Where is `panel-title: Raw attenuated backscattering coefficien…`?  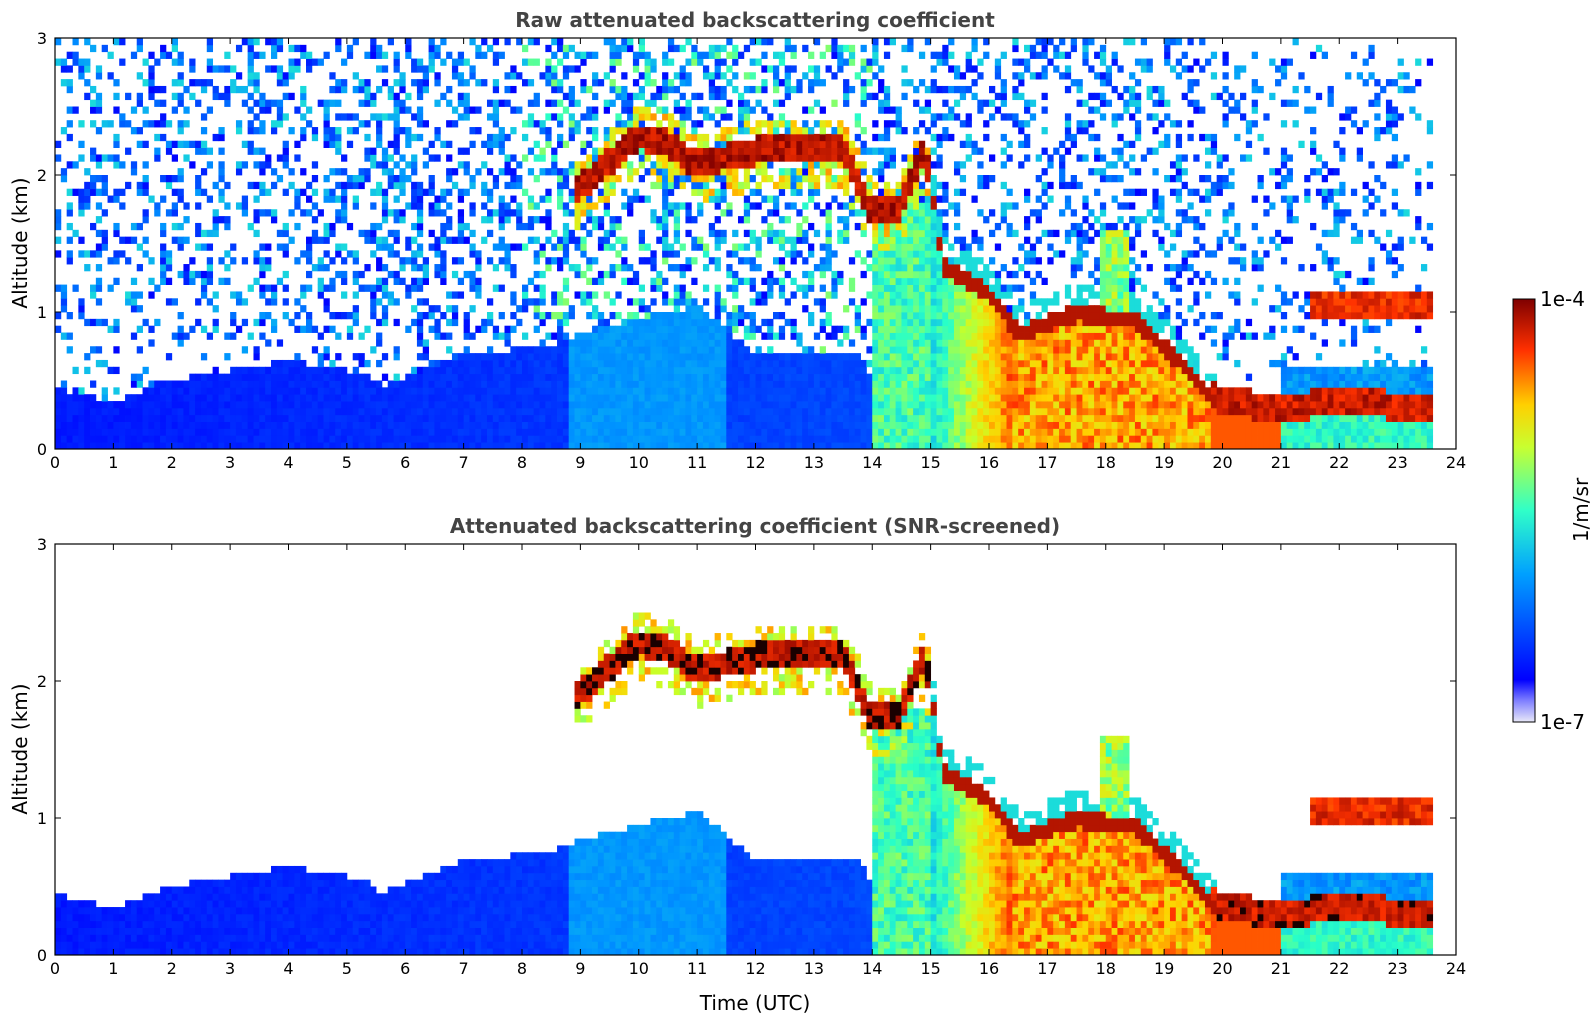 panel-title: Raw attenuated backscattering coefficien… is located at coordinates (755, 20).